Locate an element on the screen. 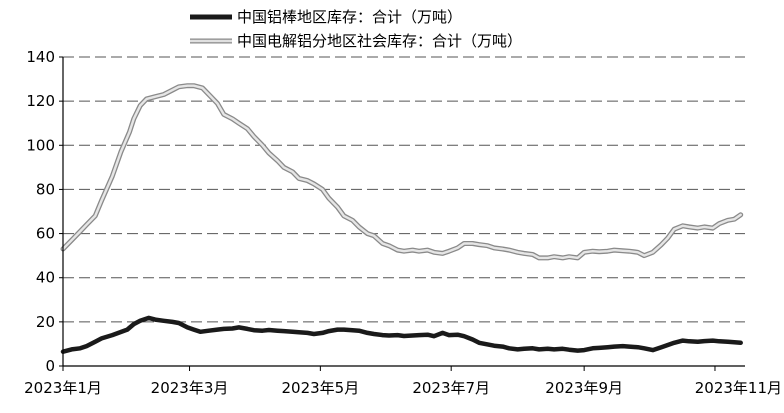 The image size is (784, 413). legend: 中国铝棒地区库存：合计（万吨） 中国电解铝分地区社会库存：合计（万吨） is located at coordinates (356, 29).